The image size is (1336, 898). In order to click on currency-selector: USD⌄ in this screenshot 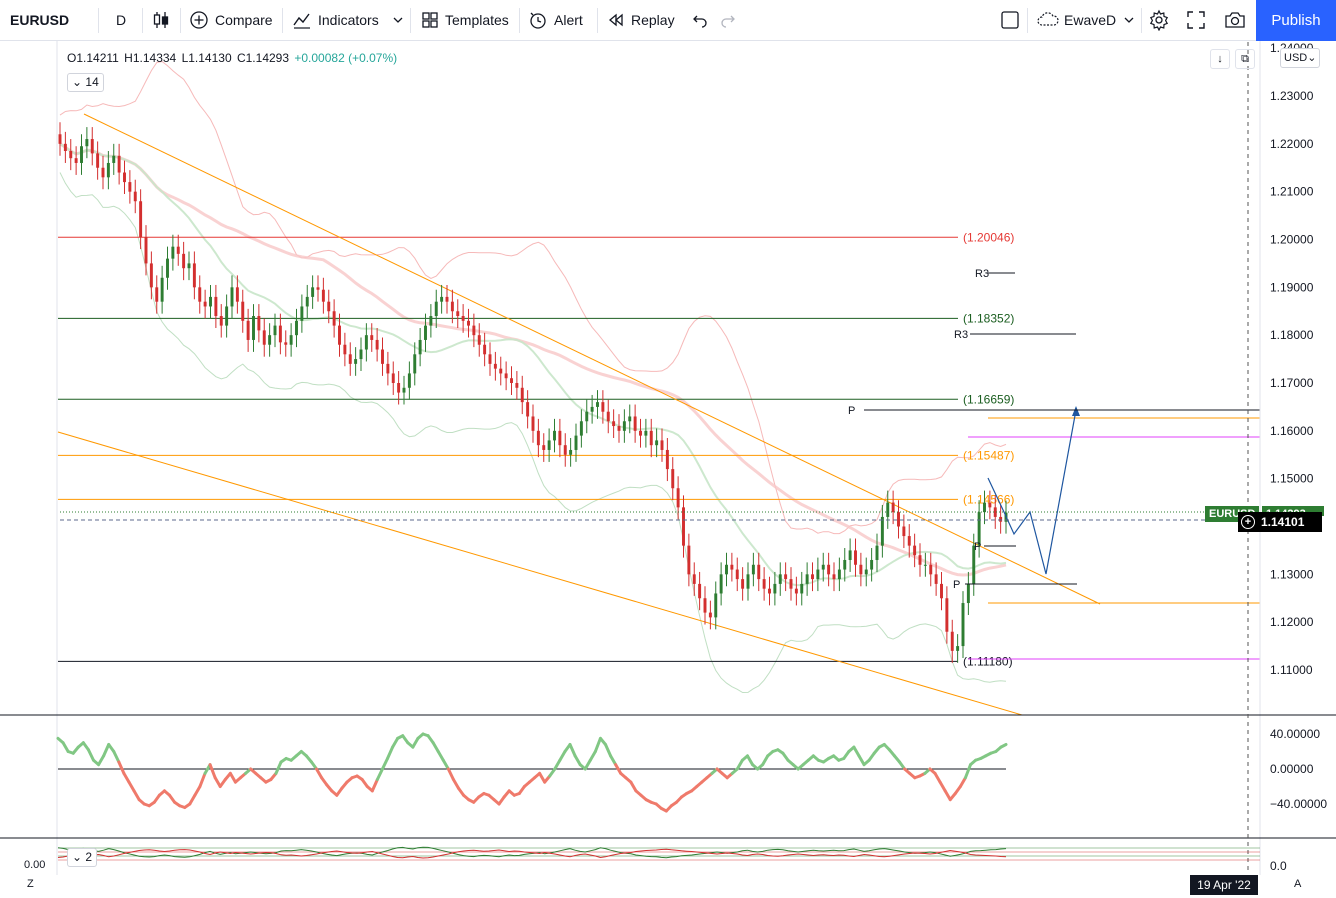, I will do `click(1300, 58)`.